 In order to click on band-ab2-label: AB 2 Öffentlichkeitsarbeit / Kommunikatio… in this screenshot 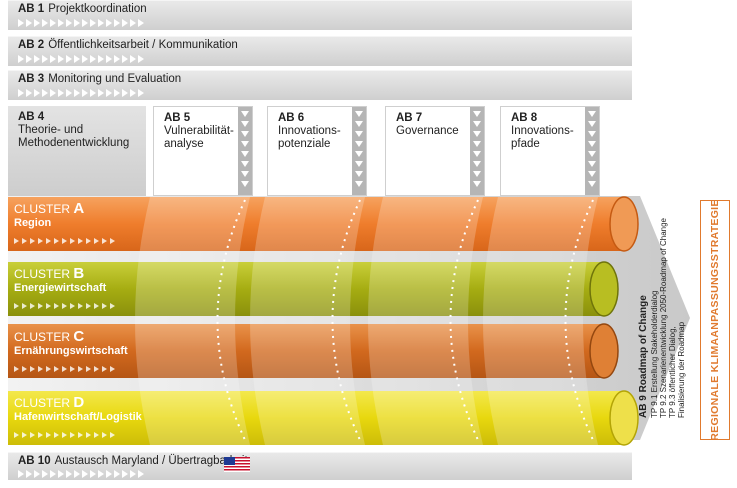, I will do `click(128, 45)`.